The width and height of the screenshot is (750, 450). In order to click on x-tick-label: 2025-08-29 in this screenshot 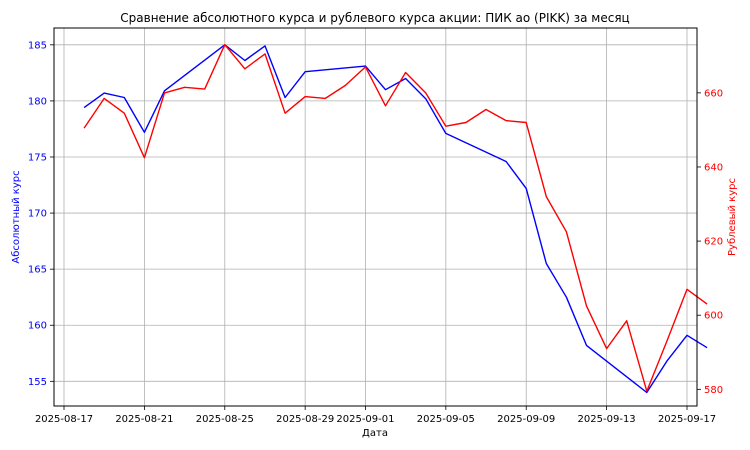, I will do `click(305, 419)`.